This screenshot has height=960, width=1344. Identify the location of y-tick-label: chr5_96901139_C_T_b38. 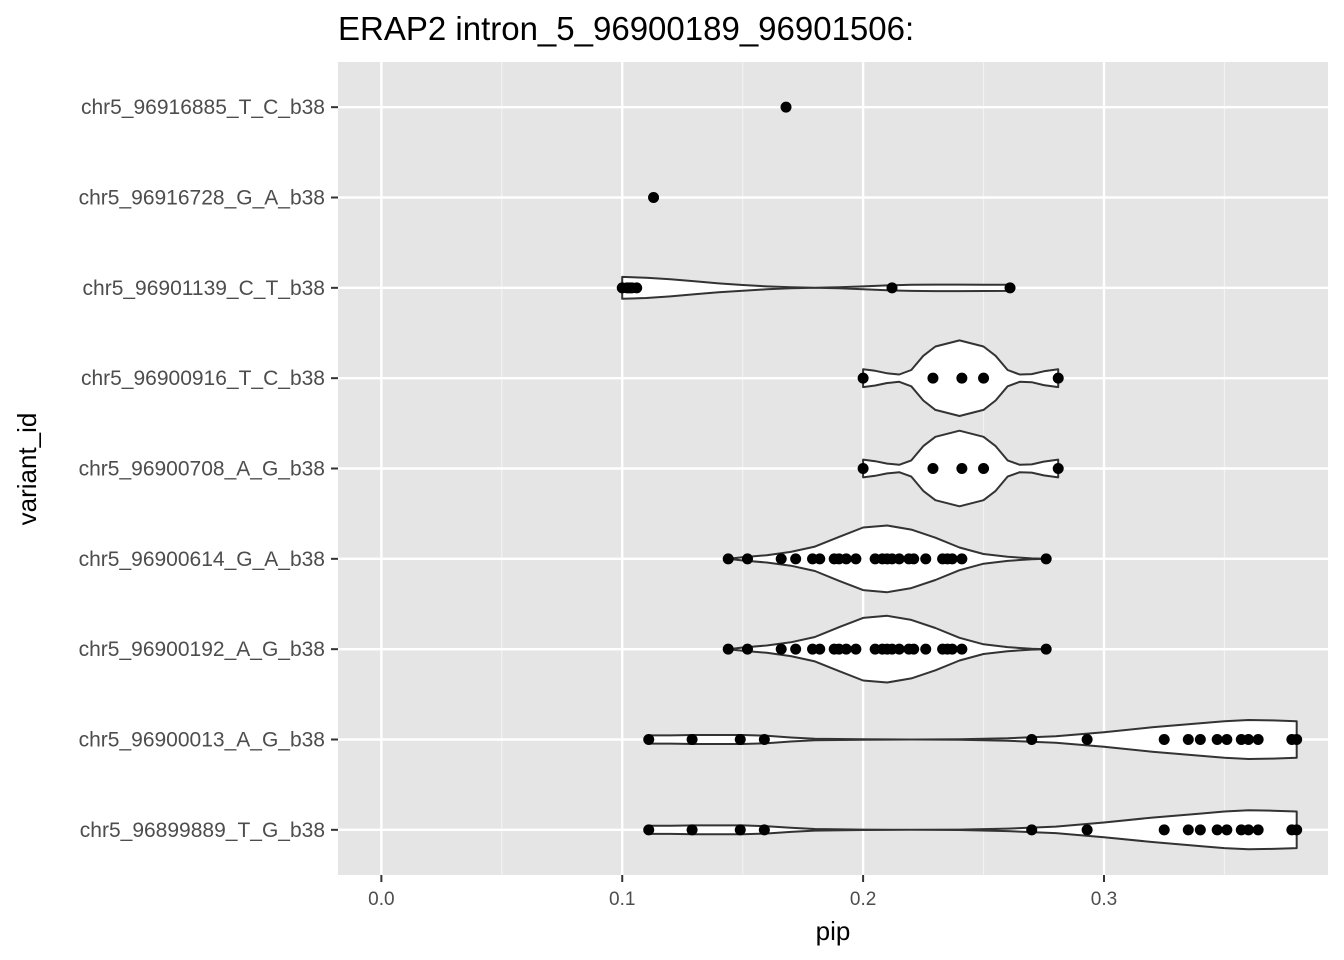
(204, 288).